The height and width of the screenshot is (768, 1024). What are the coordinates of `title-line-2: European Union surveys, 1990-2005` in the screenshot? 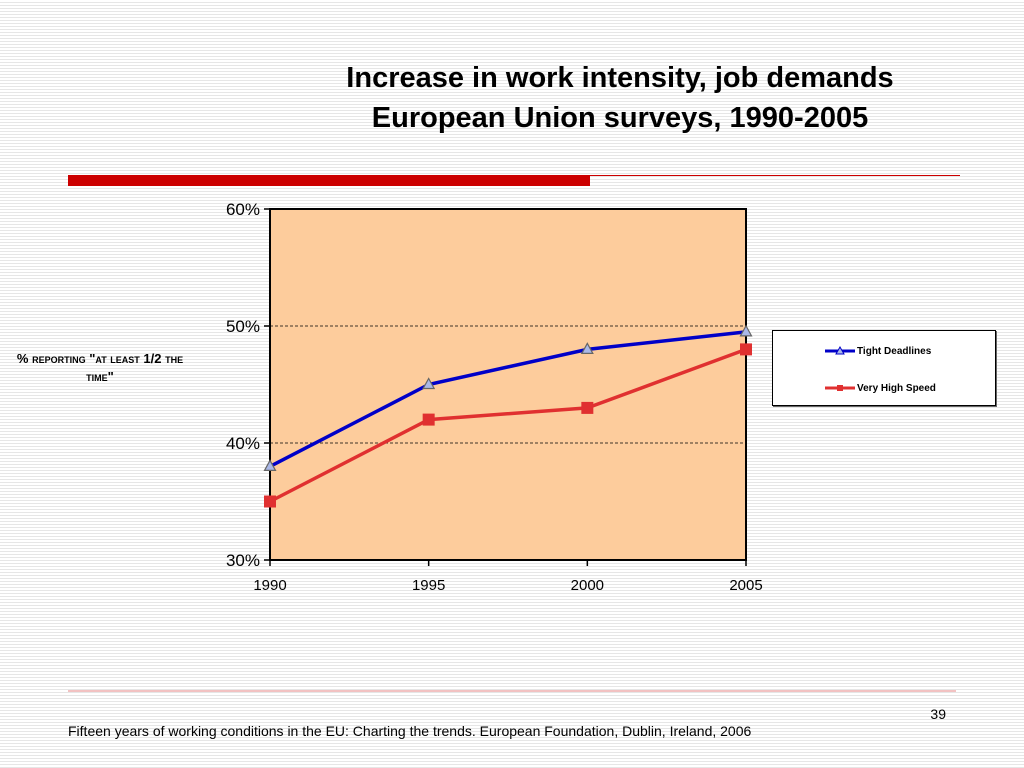 It's located at (620, 118).